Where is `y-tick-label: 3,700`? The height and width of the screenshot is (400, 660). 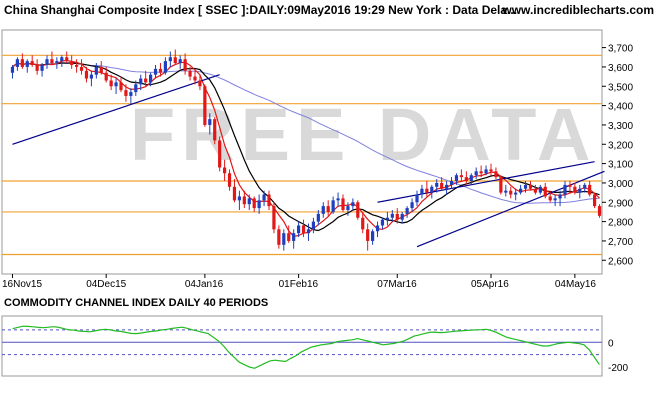
y-tick-label: 3,700 is located at coordinates (620, 49).